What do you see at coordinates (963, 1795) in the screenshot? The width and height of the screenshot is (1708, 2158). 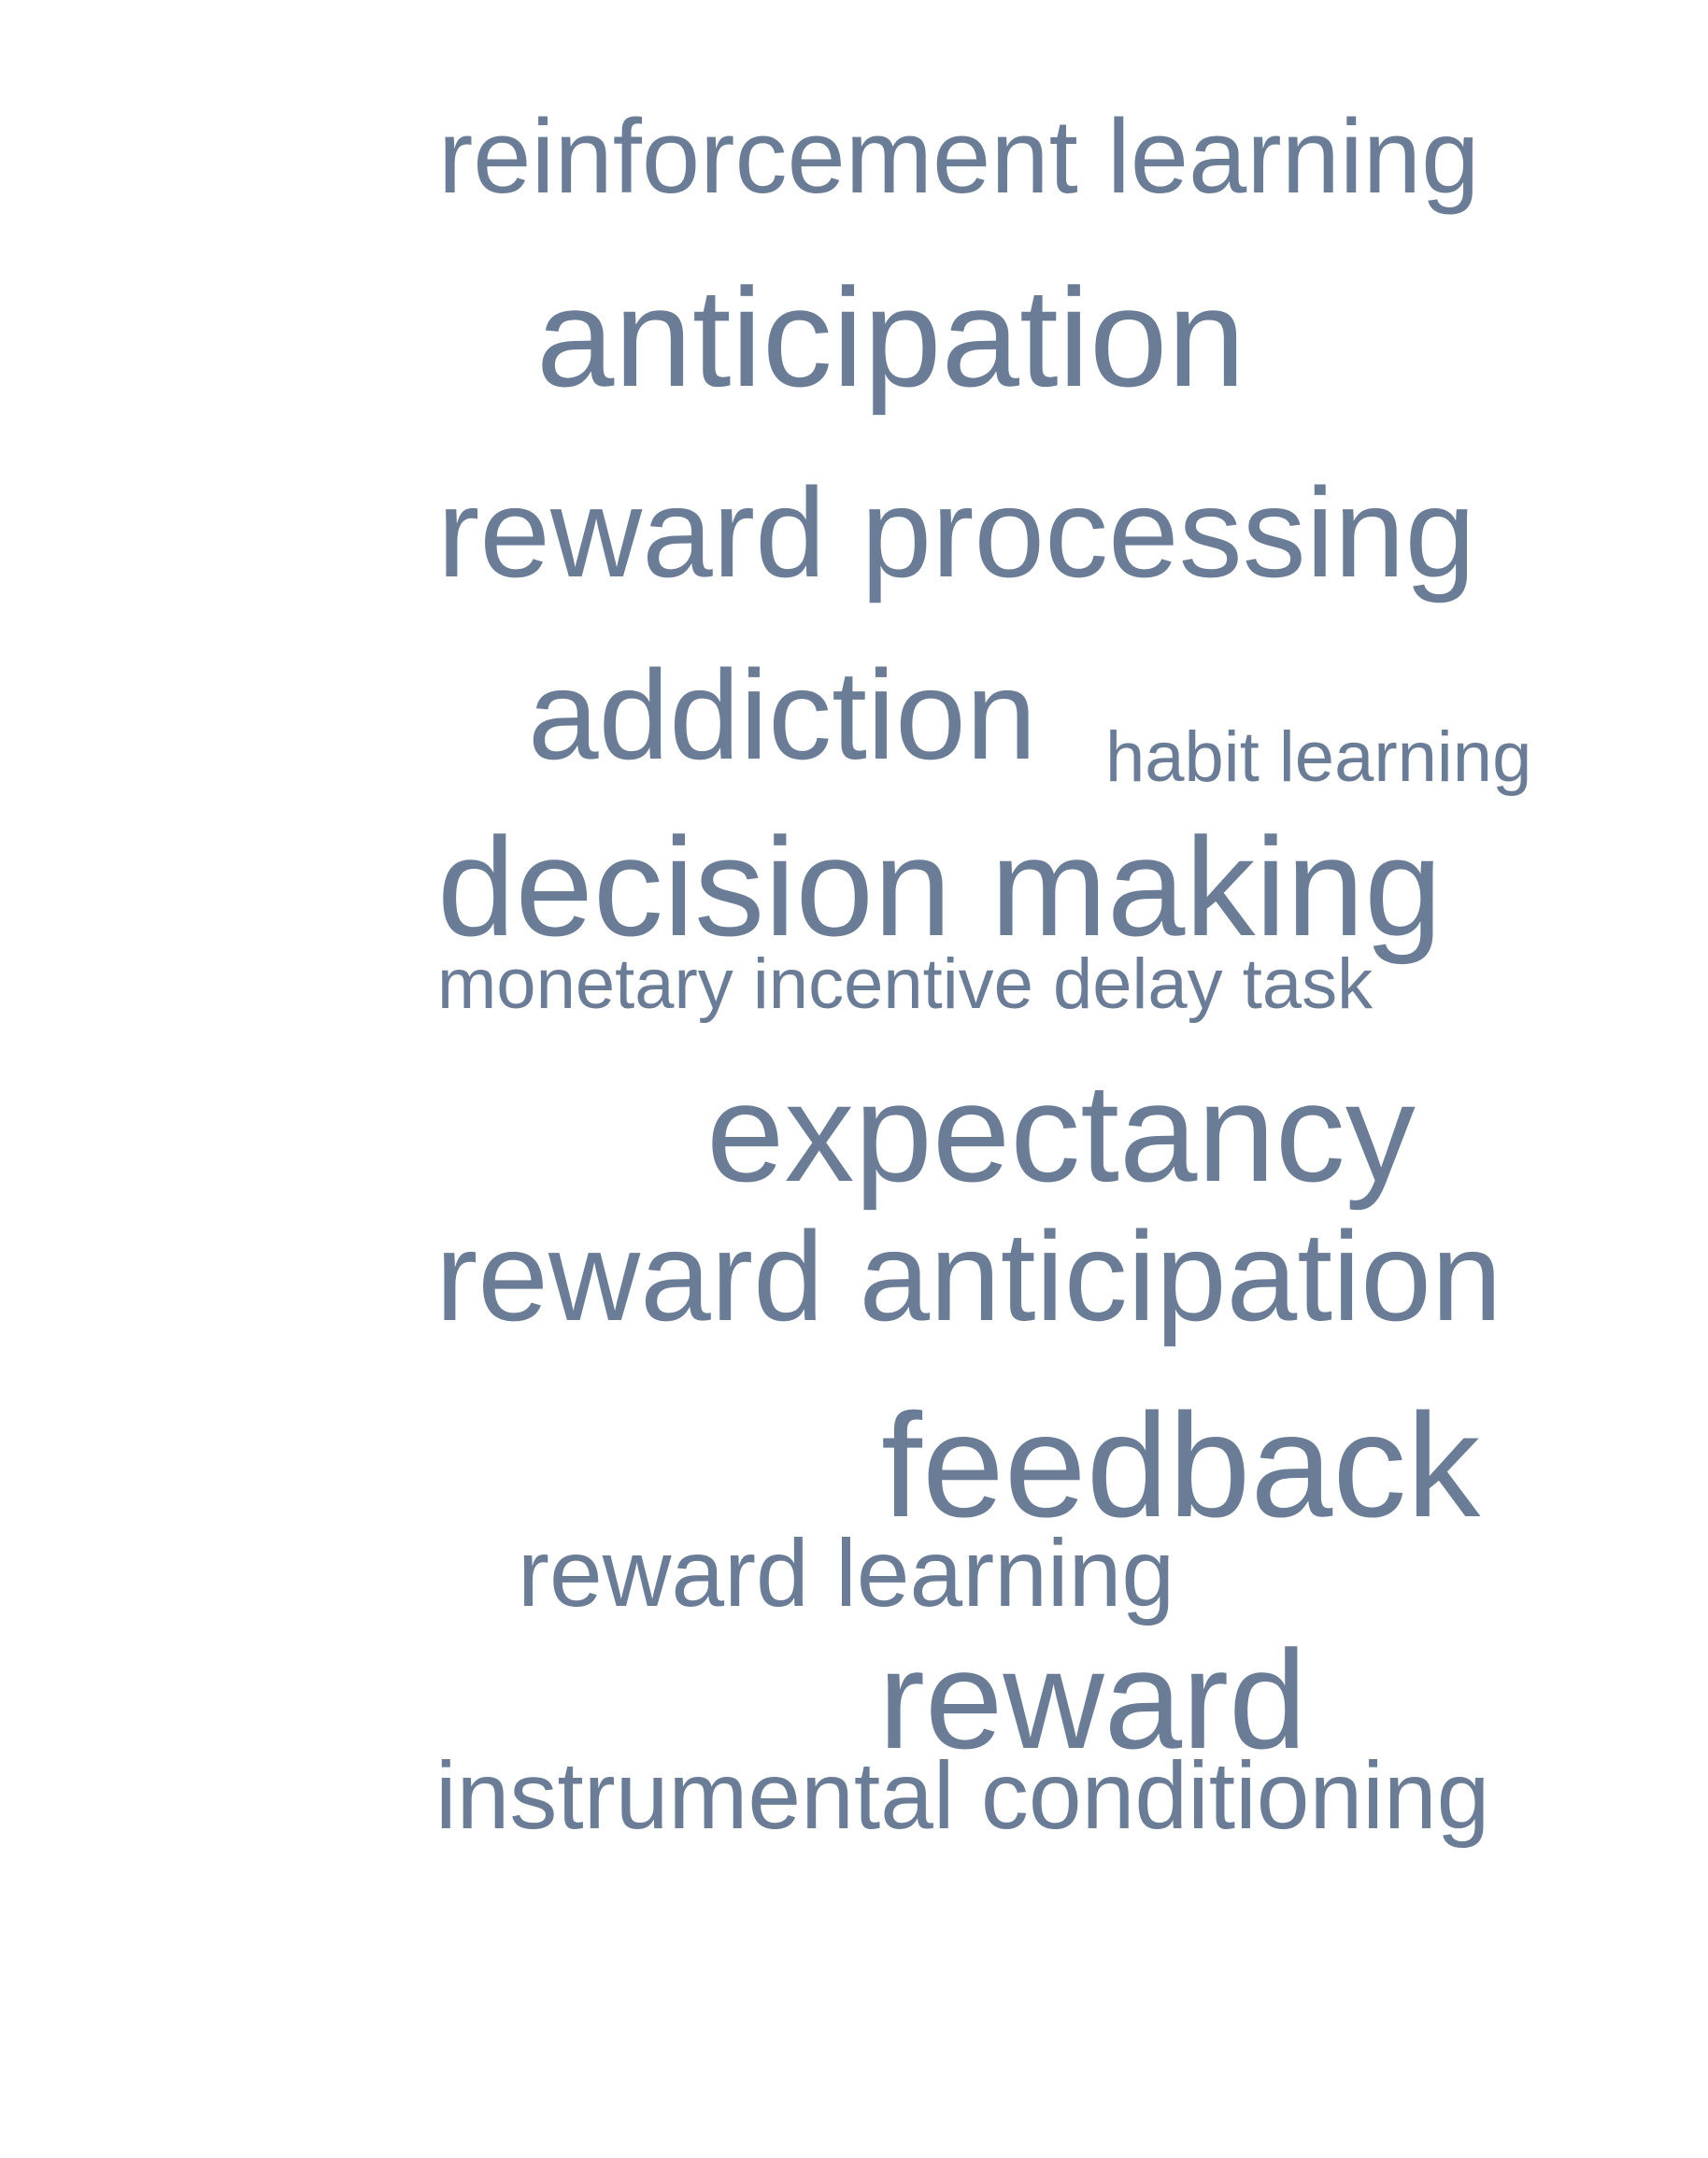 I see `term-instrumental-conditioning: instrumental conditioning` at bounding box center [963, 1795].